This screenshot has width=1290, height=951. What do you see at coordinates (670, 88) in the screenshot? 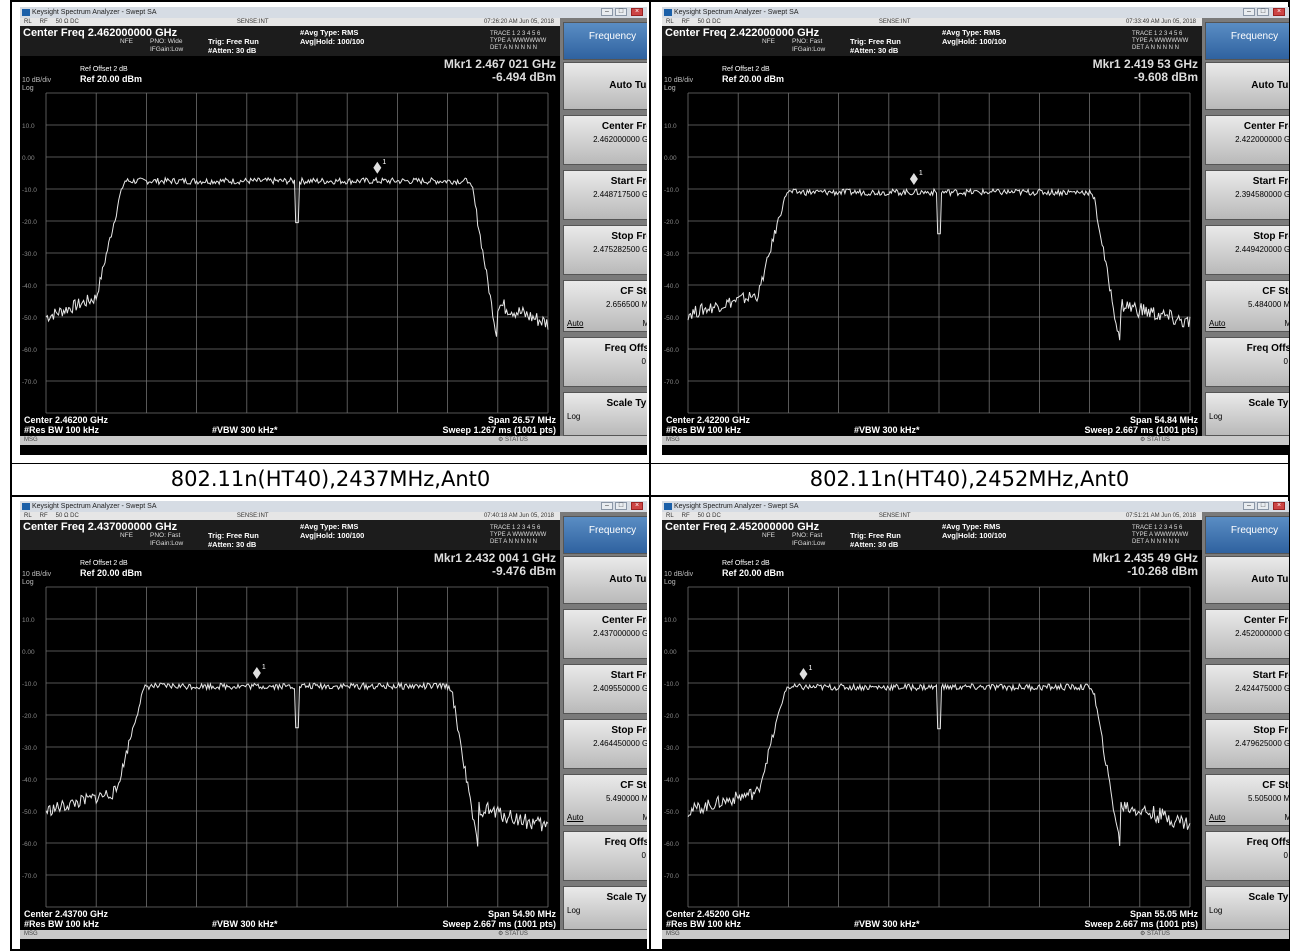
I see `log-scale-label: Log` at bounding box center [670, 88].